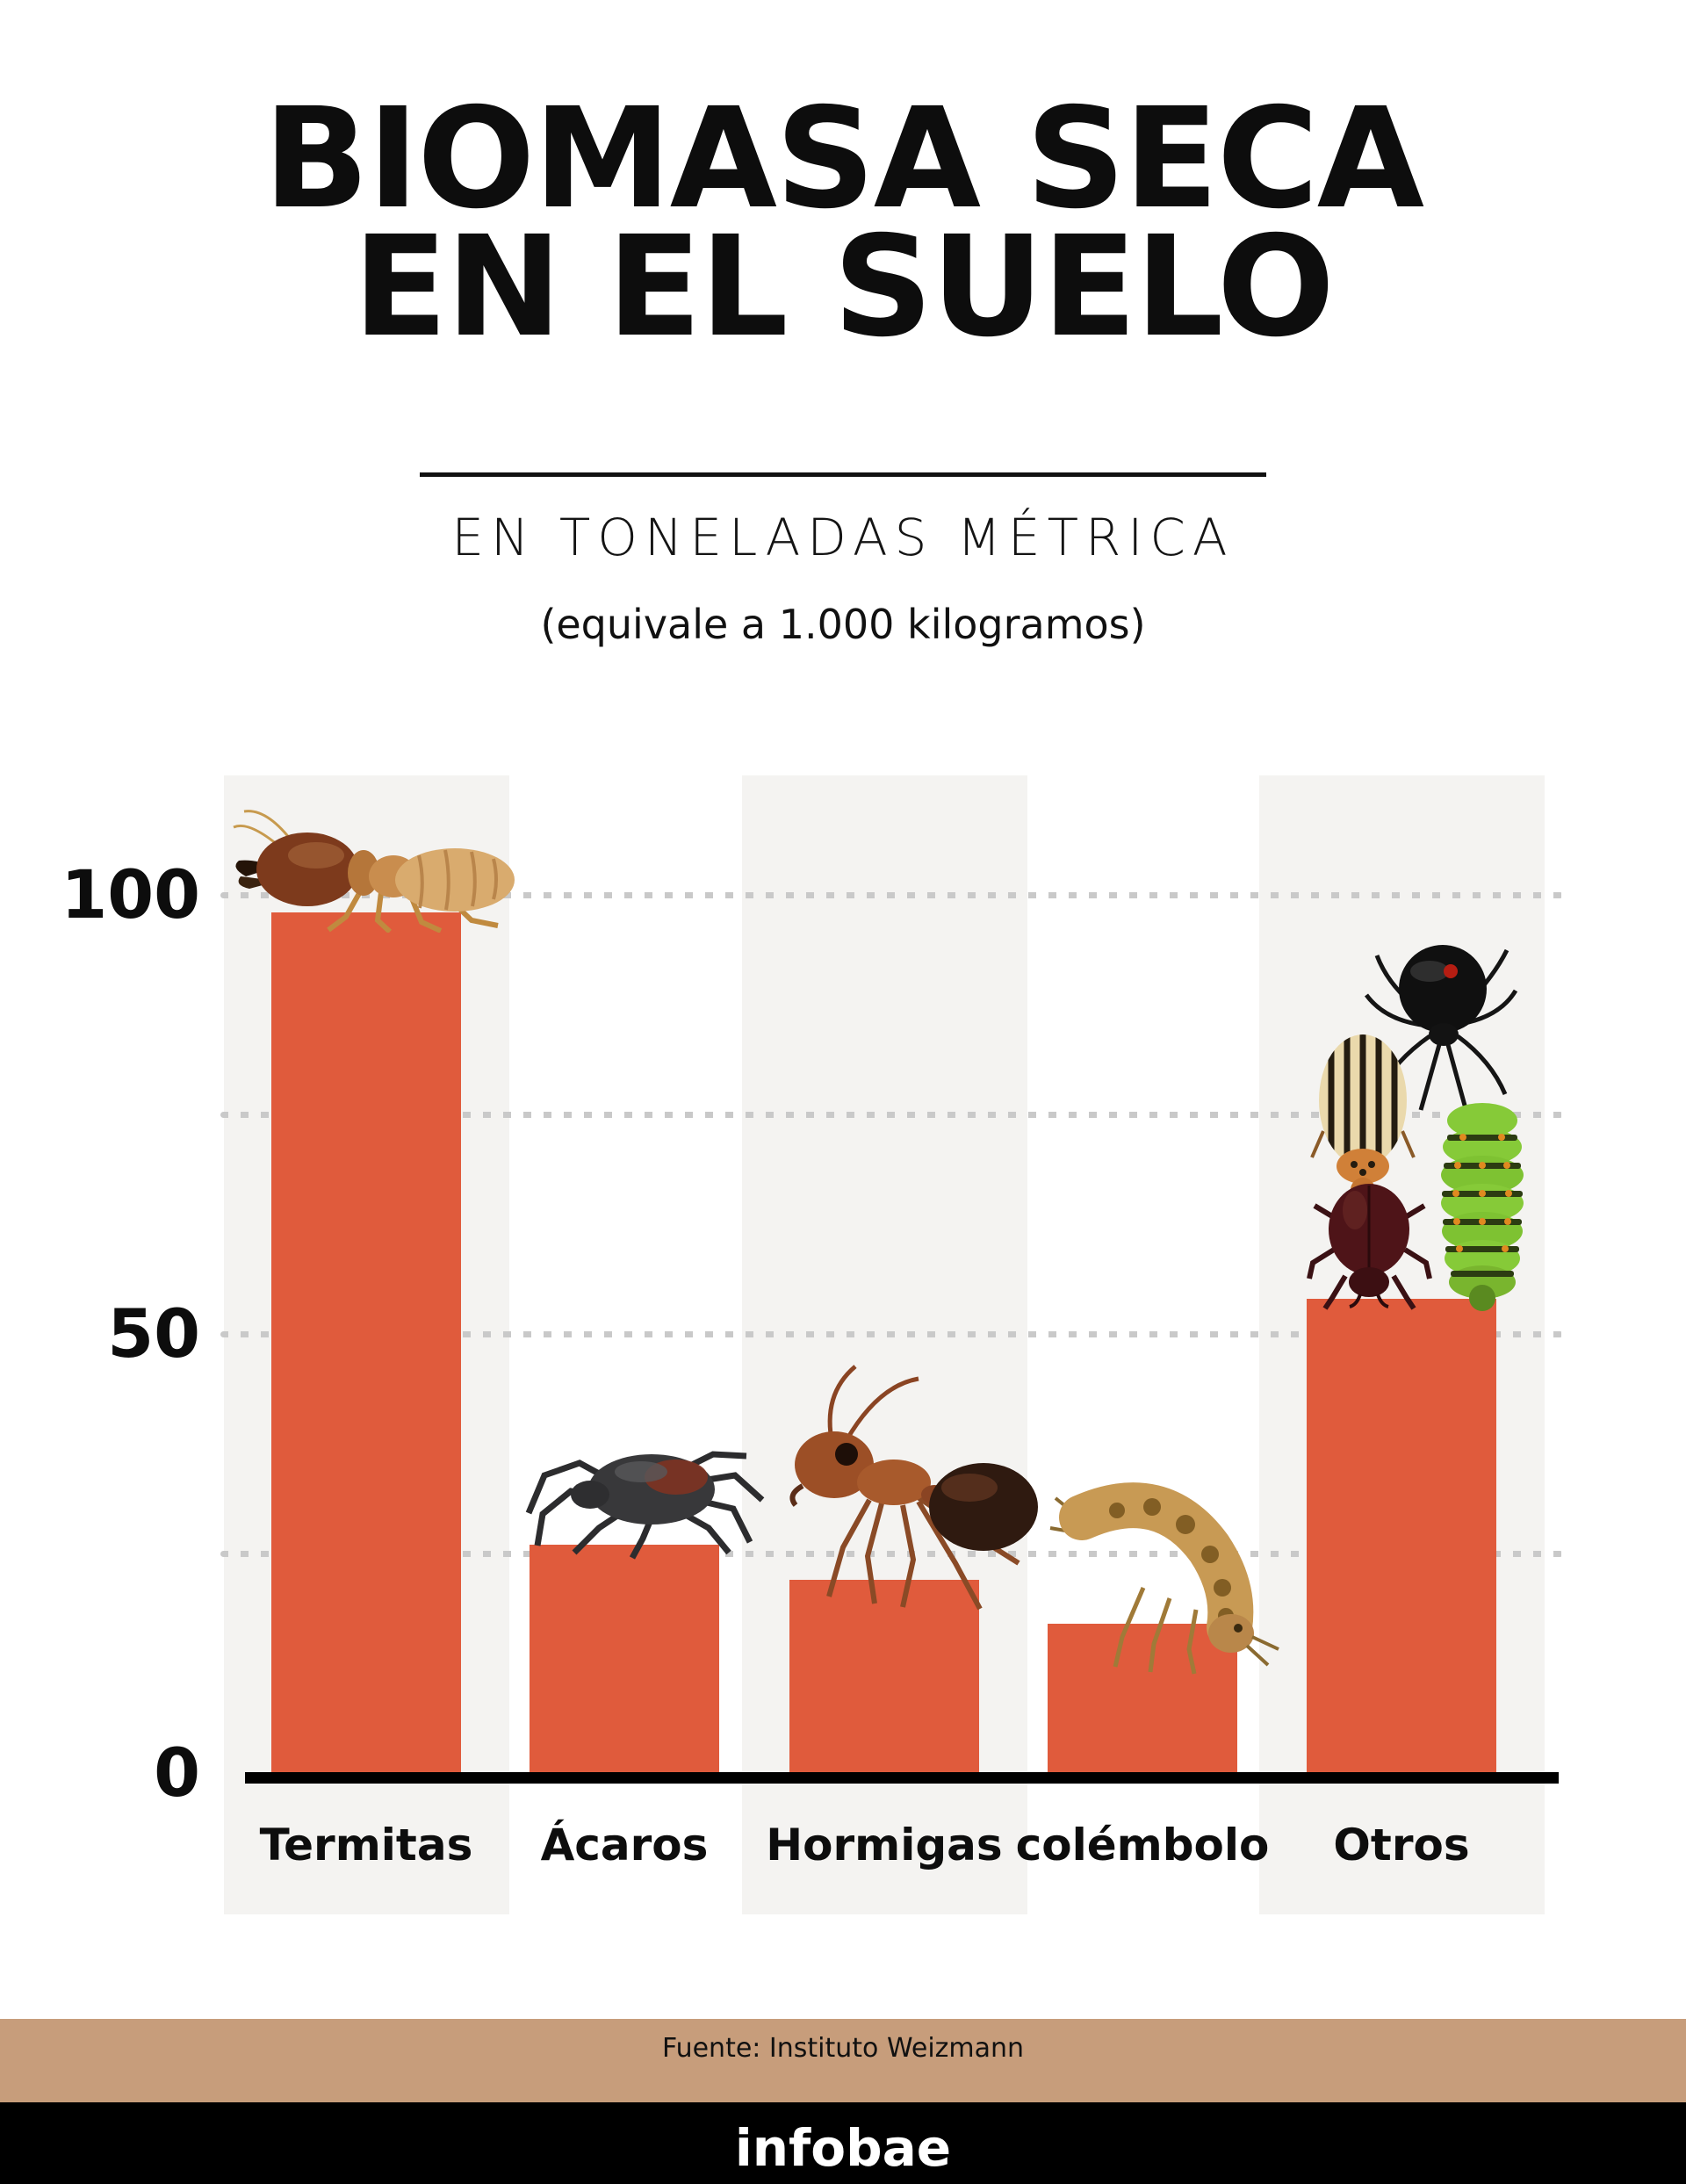  Describe the element at coordinates (131, 894) in the screenshot. I see `y-tick-100: 100` at that location.